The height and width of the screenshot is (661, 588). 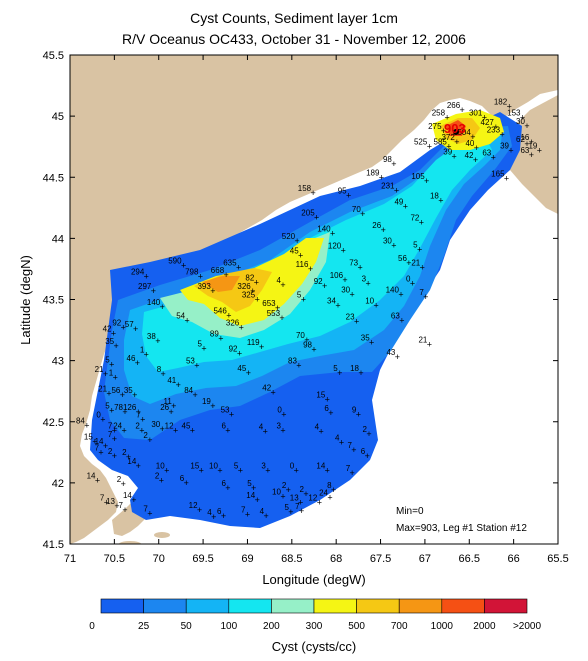 What do you see at coordinates (342, 191) in the screenshot?
I see `station-label: 95` at bounding box center [342, 191].